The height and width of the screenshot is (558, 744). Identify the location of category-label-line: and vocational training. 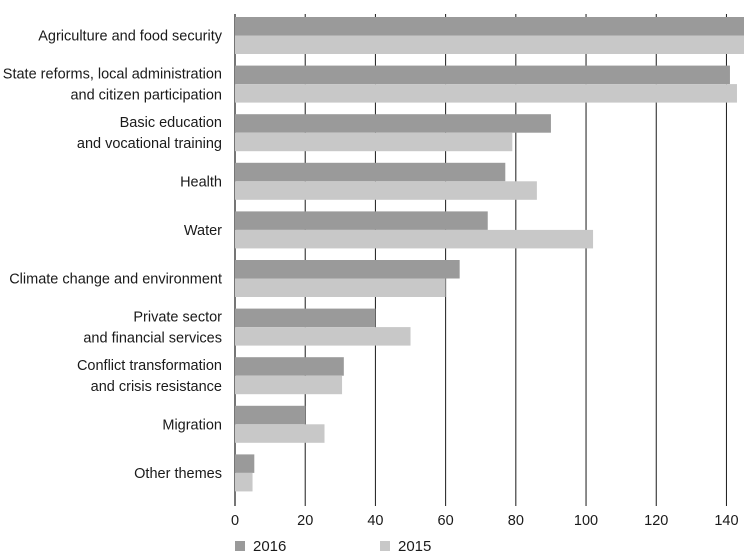
(149, 144).